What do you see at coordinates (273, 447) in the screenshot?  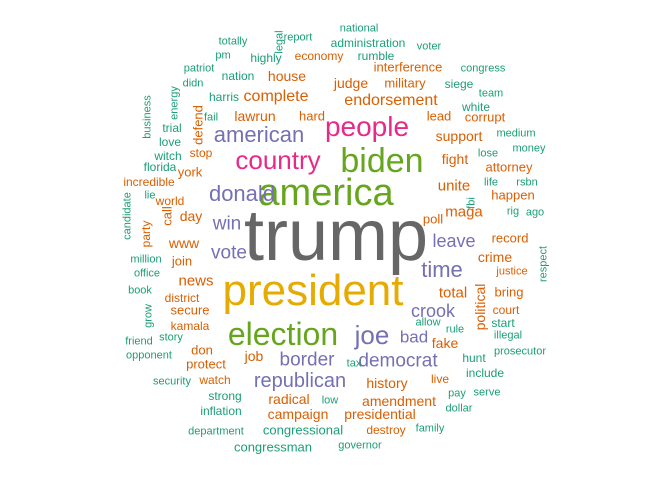 I see `word-congressman: congressman` at bounding box center [273, 447].